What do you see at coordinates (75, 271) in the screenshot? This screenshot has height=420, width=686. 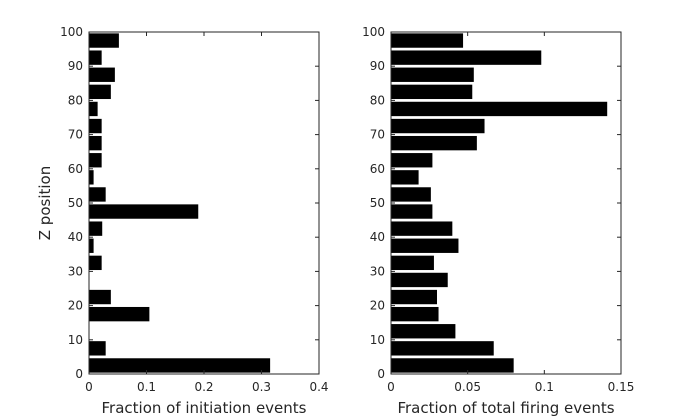 I see `left-ytick-label-3: 30` at bounding box center [75, 271].